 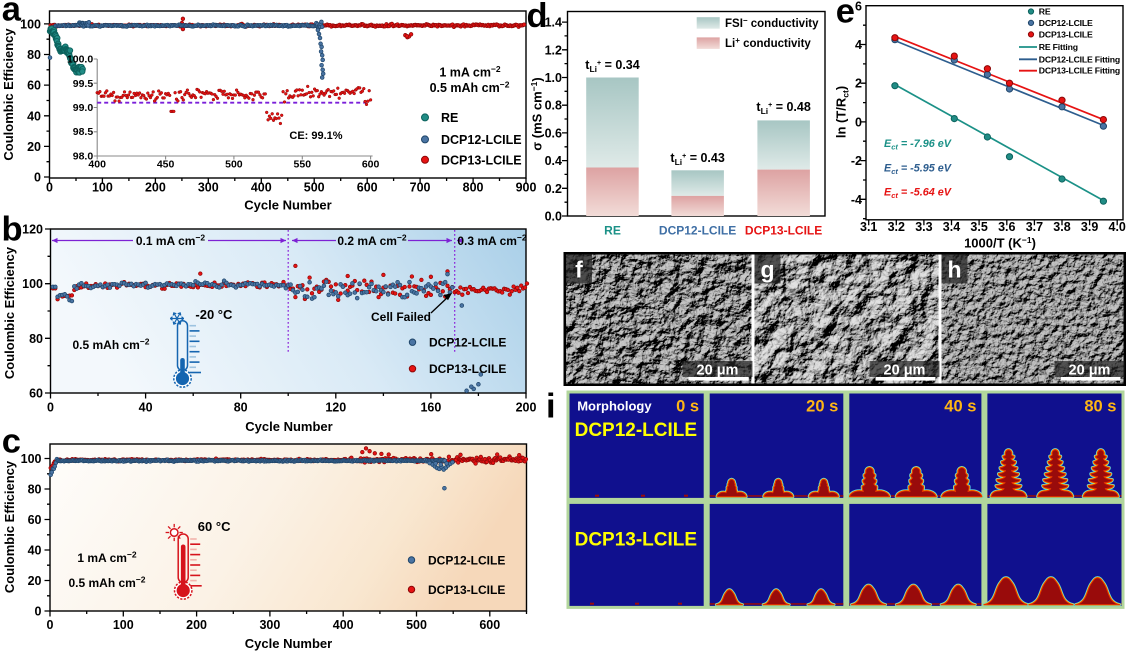 I want to click on svg-text: -4, so click(x=856, y=200).